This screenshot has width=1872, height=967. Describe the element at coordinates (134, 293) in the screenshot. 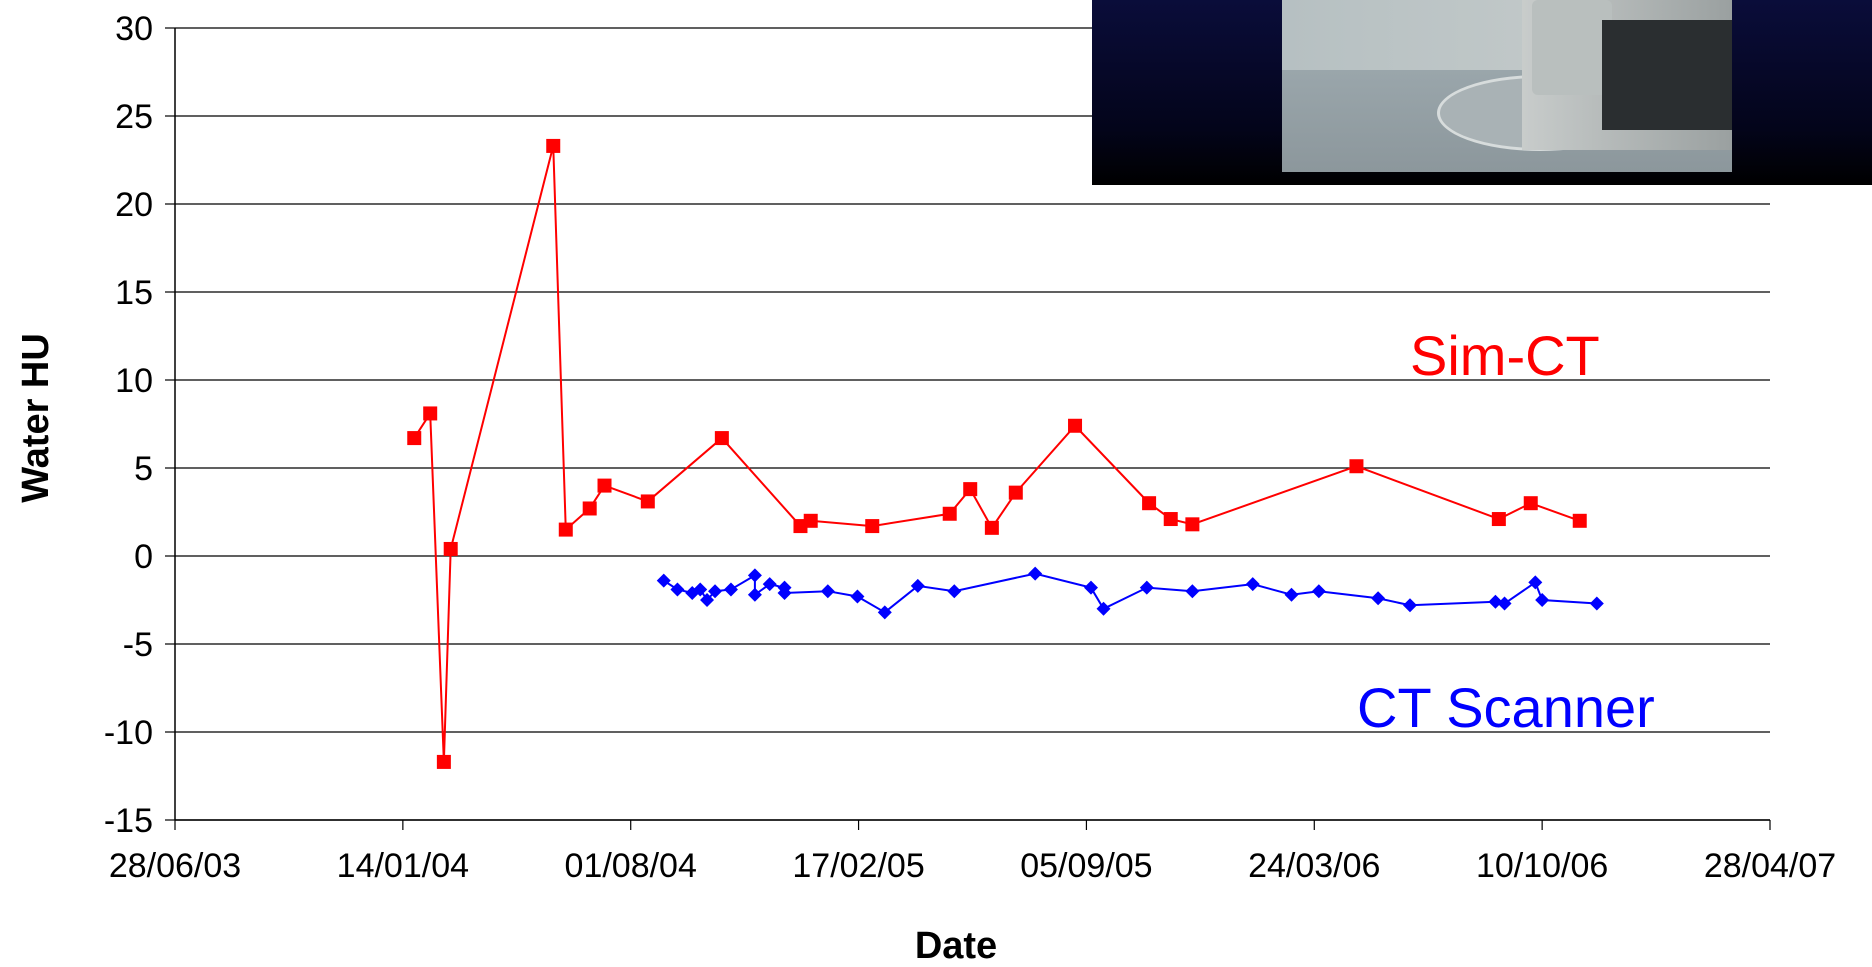

I see `y-tick-label: 15` at that location.